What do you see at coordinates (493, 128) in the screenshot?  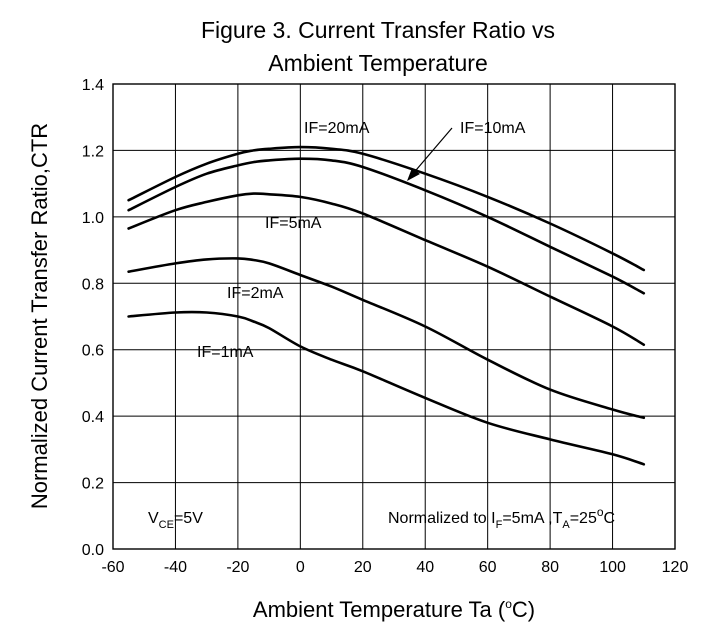 I see `label-if10: IF=10mA` at bounding box center [493, 128].